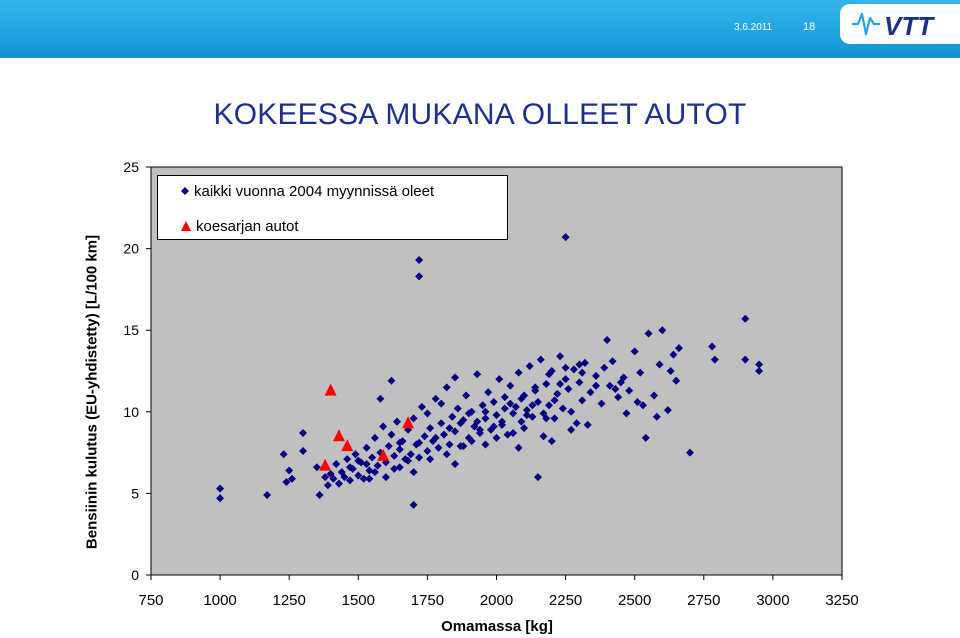  What do you see at coordinates (135, 493) in the screenshot?
I see `y-tick-label: 5` at bounding box center [135, 493].